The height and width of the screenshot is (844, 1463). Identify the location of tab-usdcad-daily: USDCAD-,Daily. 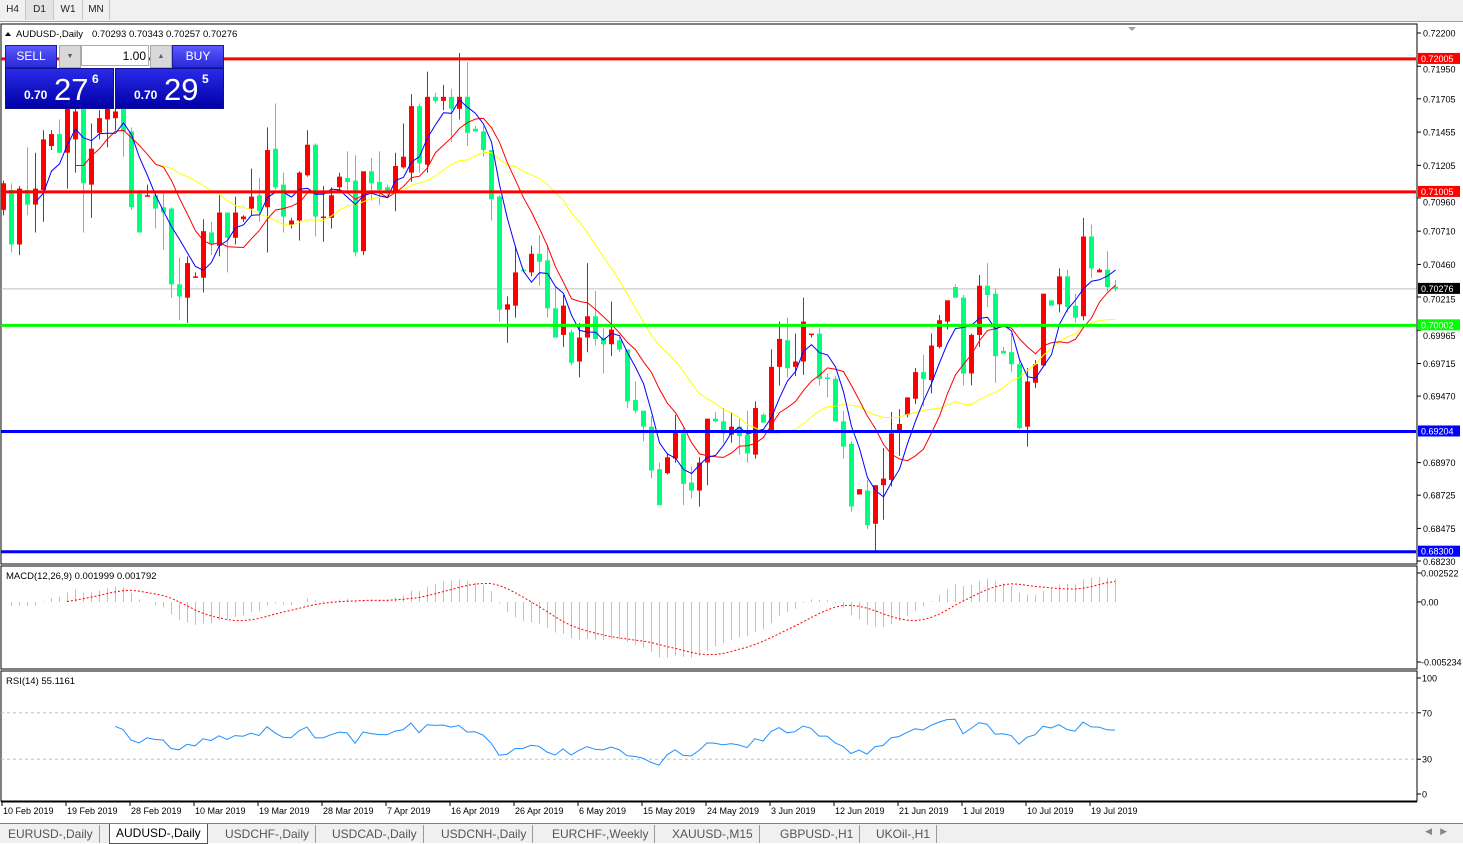
(375, 834).